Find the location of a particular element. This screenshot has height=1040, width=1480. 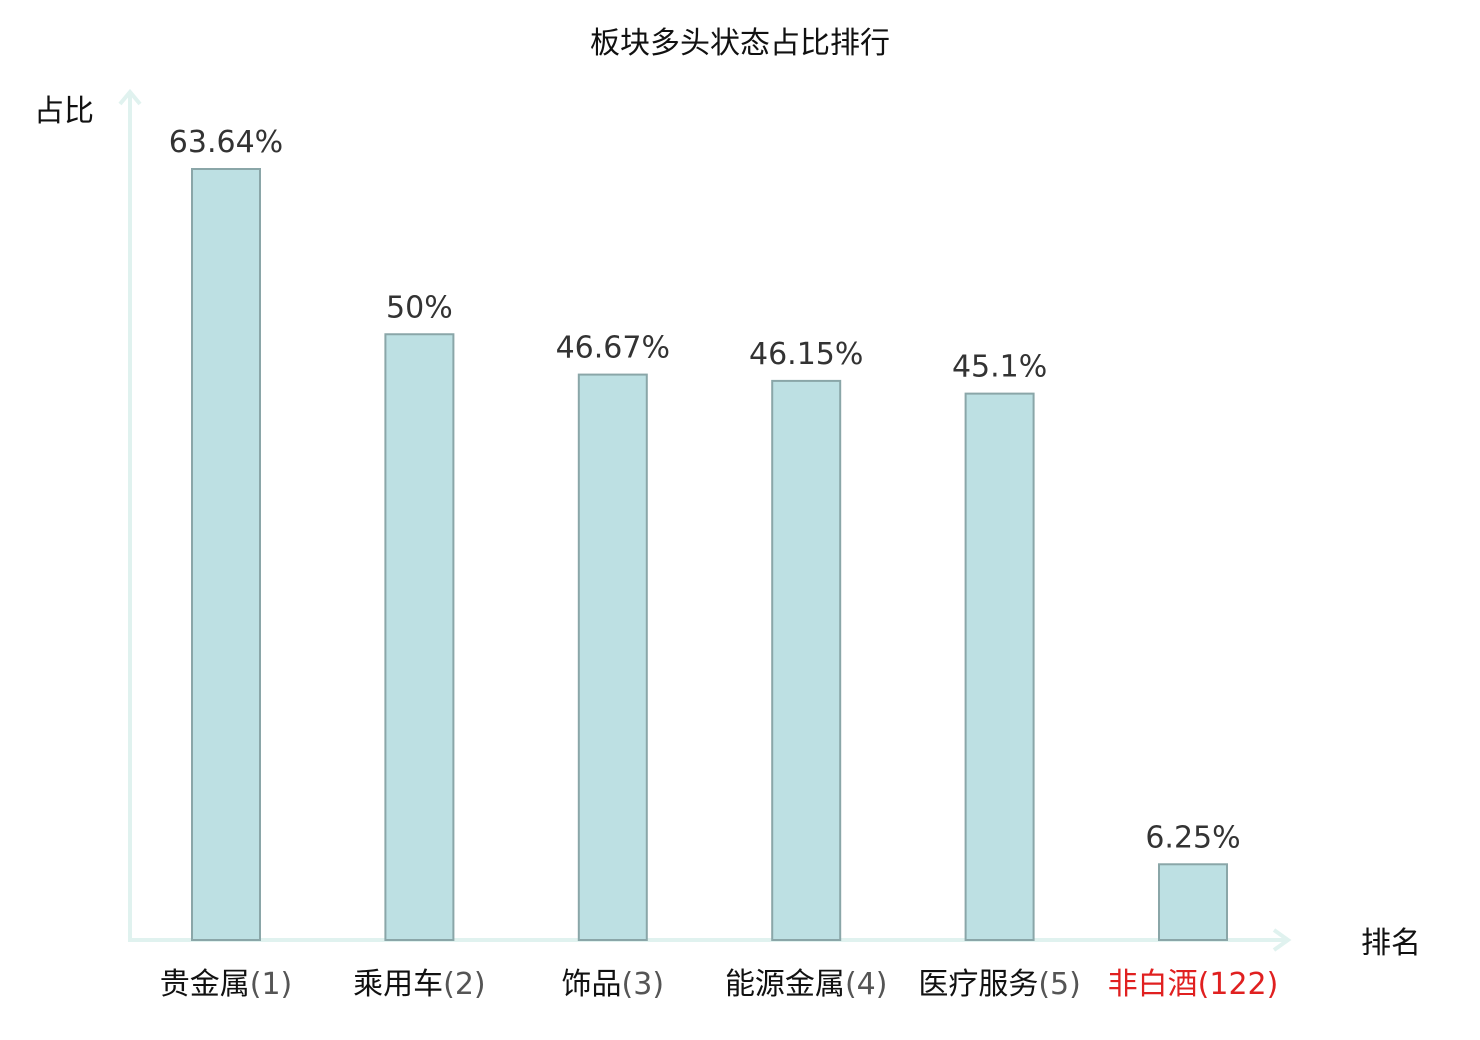

x-axis-arrow-icon is located at coordinates (1282, 940).